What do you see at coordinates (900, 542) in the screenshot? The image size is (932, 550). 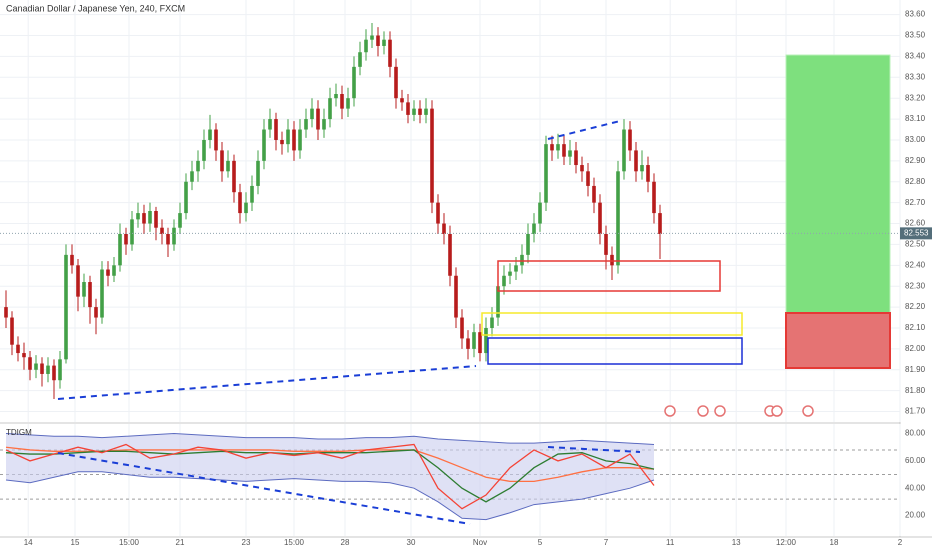 I see `x-tick-label: 2` at bounding box center [900, 542].